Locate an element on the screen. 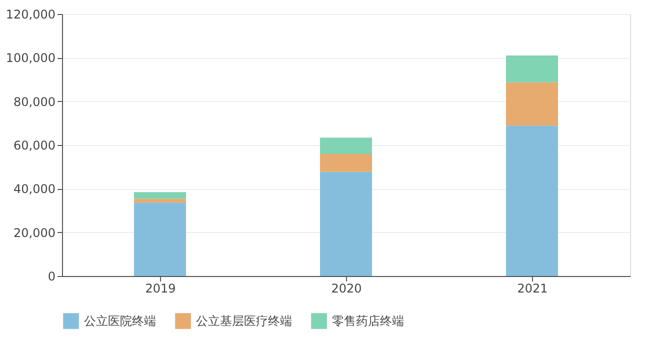 Image resolution: width=654 pixels, height=342 pixels. y-tick-label: 60,000 is located at coordinates (35, 145).